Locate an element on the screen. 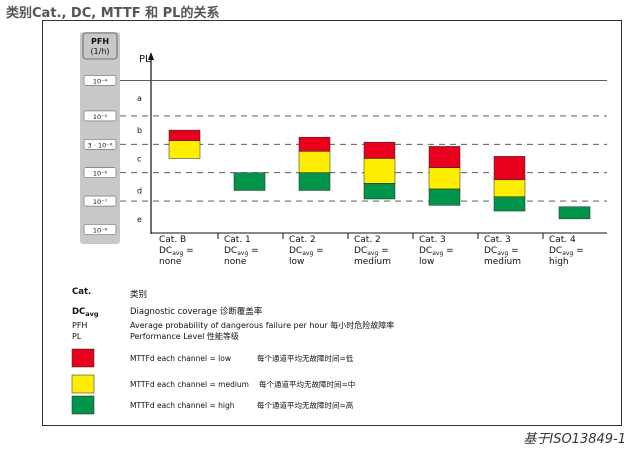 The image size is (640, 453). legend-swatch-label: MTTFd each channel = low is located at coordinates (180, 358).